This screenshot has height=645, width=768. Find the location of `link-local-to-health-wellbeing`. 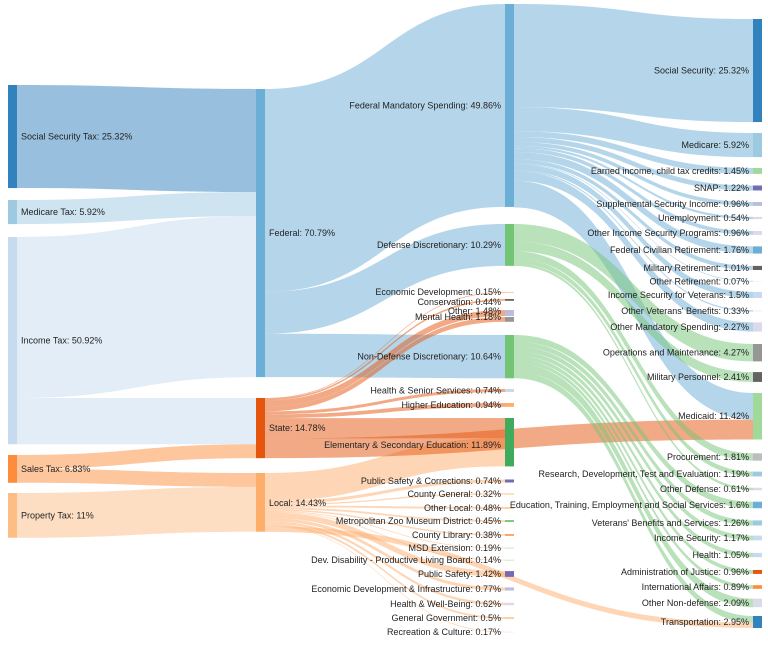

link-local-to-health-wellbeing is located at coordinates (385, 563).